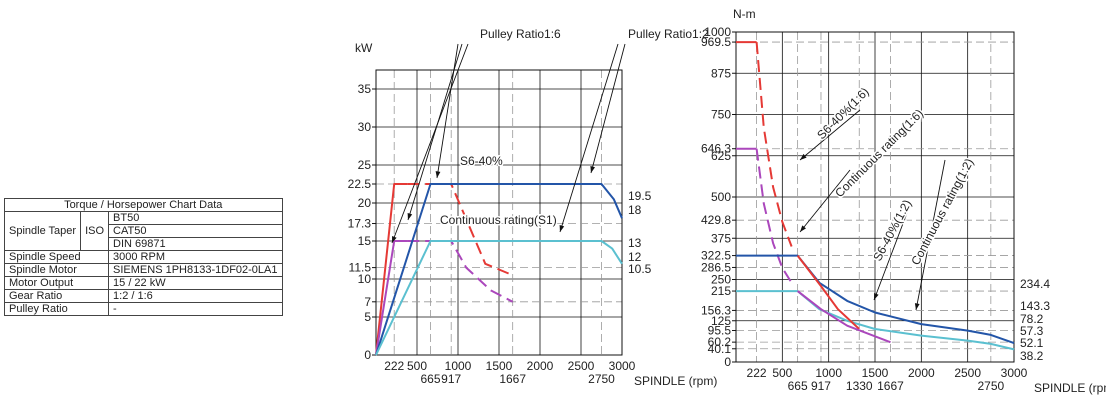 This screenshot has height=399, width=1106. Describe the element at coordinates (365, 279) in the screenshot. I see `y-tick-label: 10` at that location.